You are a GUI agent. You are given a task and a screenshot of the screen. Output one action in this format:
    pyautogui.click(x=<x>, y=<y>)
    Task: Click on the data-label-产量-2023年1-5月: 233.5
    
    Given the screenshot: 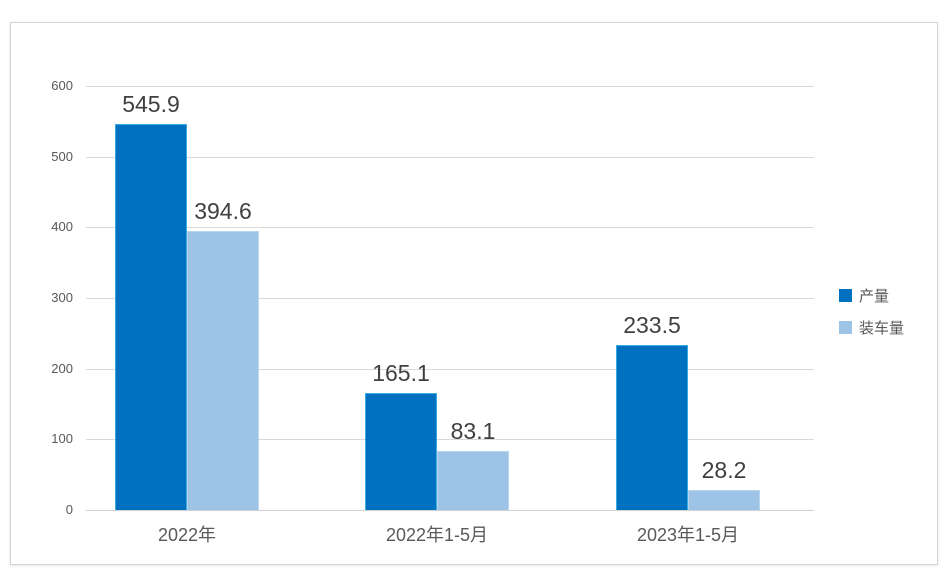 What is the action you would take?
    pyautogui.click(x=652, y=324)
    